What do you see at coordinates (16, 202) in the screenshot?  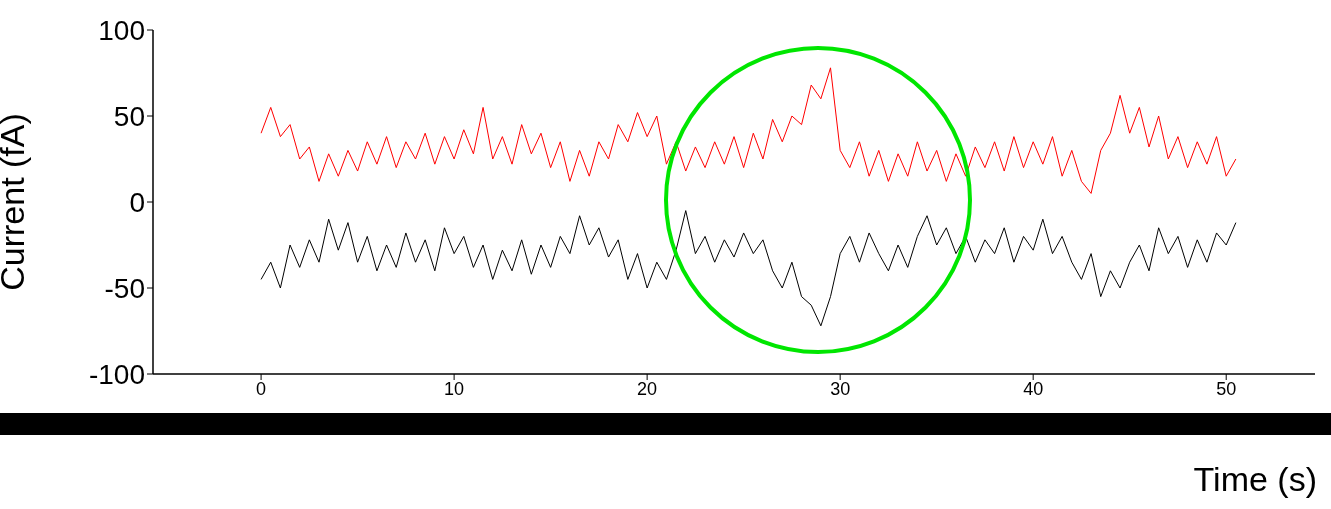 I see `y-axis-title: Current (fA)` at bounding box center [16, 202].